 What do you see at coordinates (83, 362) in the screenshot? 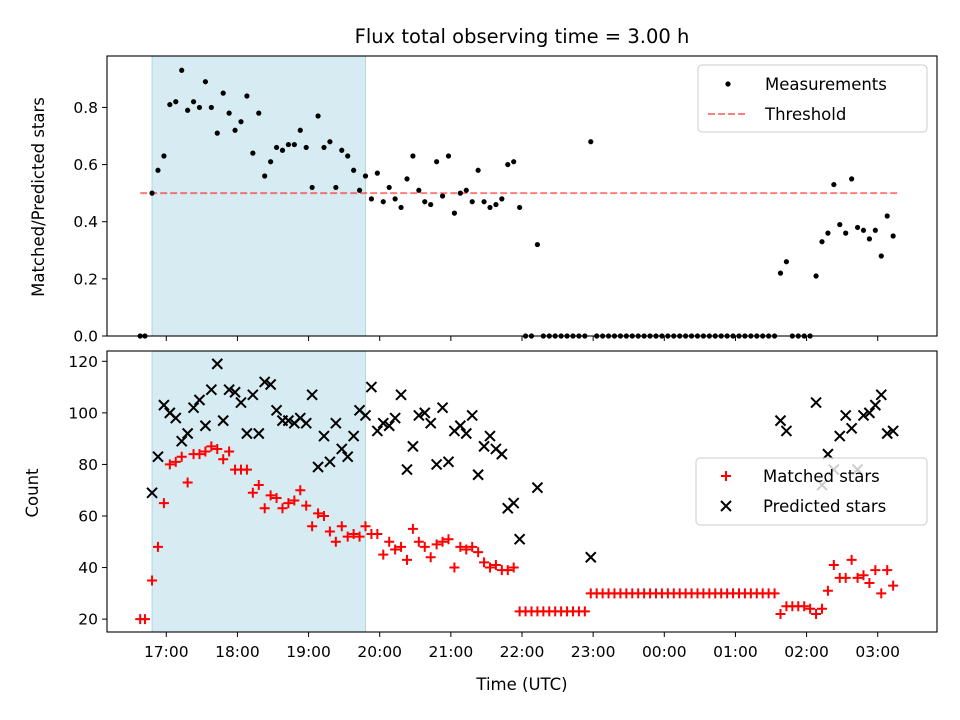
I see `y-tick-label: 120` at bounding box center [83, 362].